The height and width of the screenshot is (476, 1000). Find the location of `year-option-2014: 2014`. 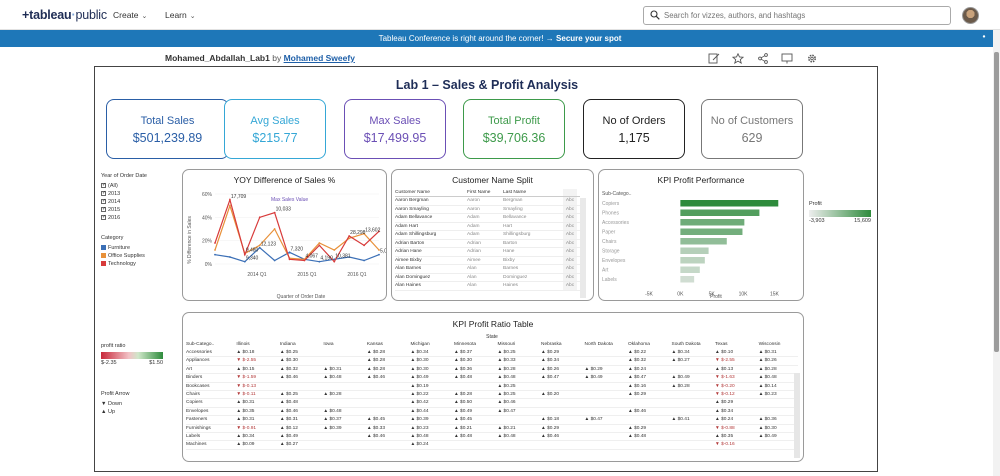

year-option-2014: 2014 is located at coordinates (124, 201).